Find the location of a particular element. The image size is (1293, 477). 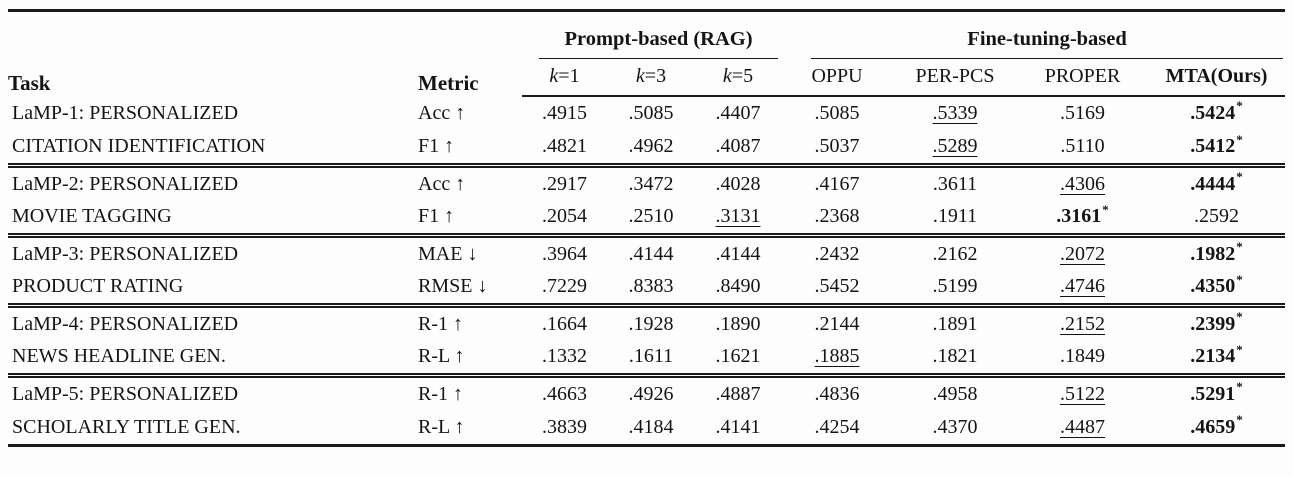

value-cell: .1332 is located at coordinates (564, 358).